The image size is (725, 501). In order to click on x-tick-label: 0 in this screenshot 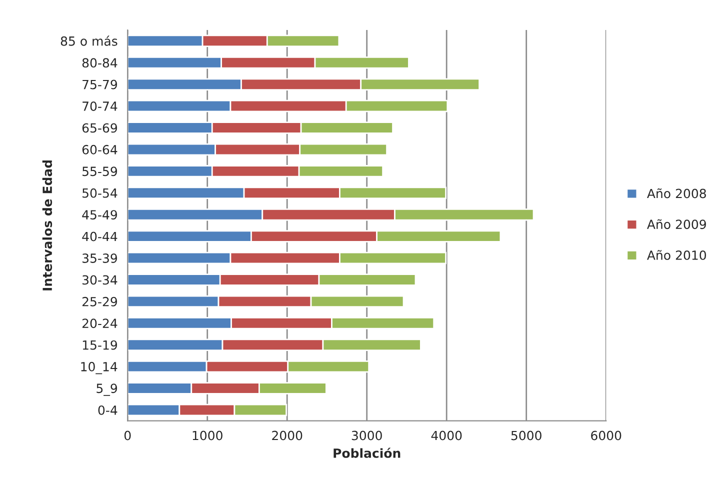, I will do `click(127, 435)`.